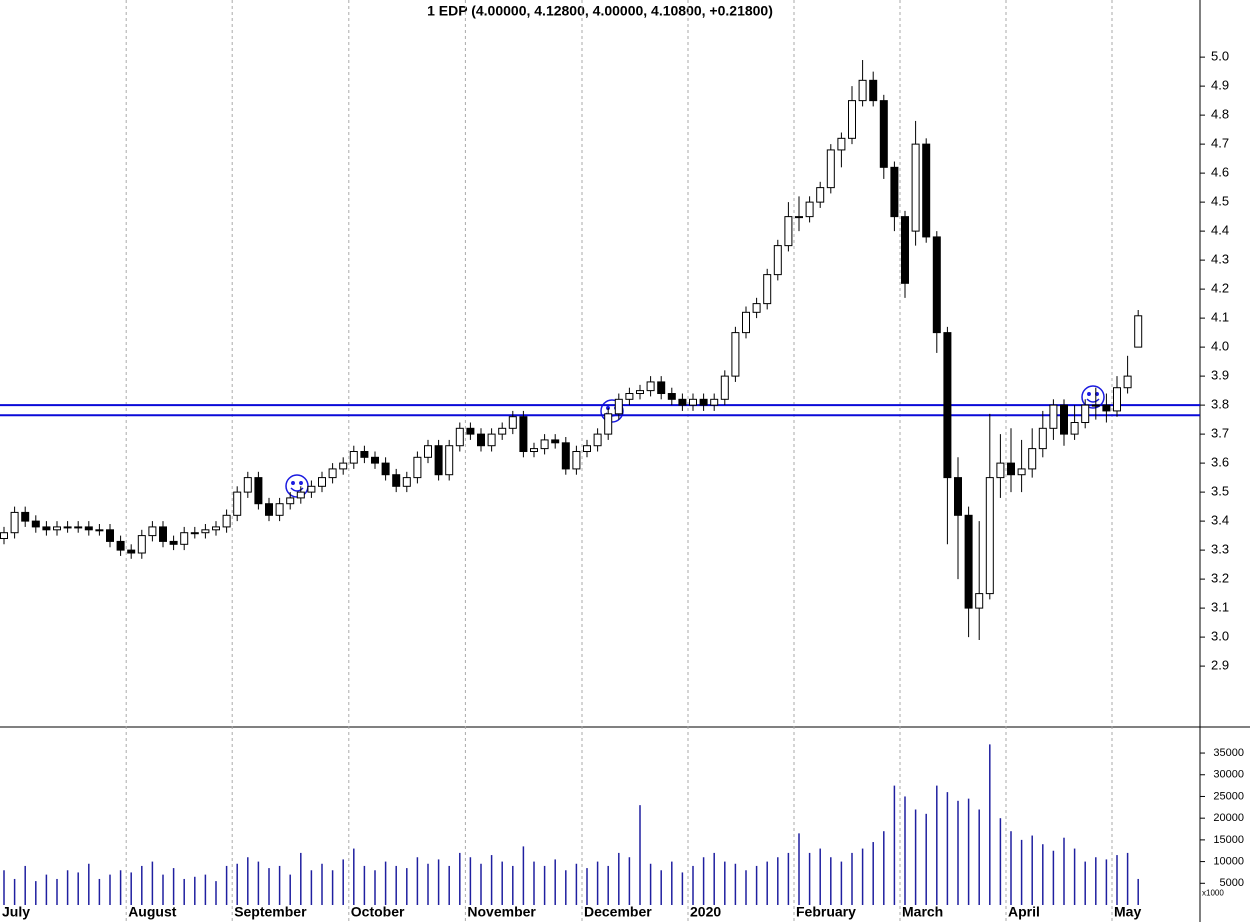 The image size is (1250, 922). I want to click on x-tick-label: April, so click(1024, 912).